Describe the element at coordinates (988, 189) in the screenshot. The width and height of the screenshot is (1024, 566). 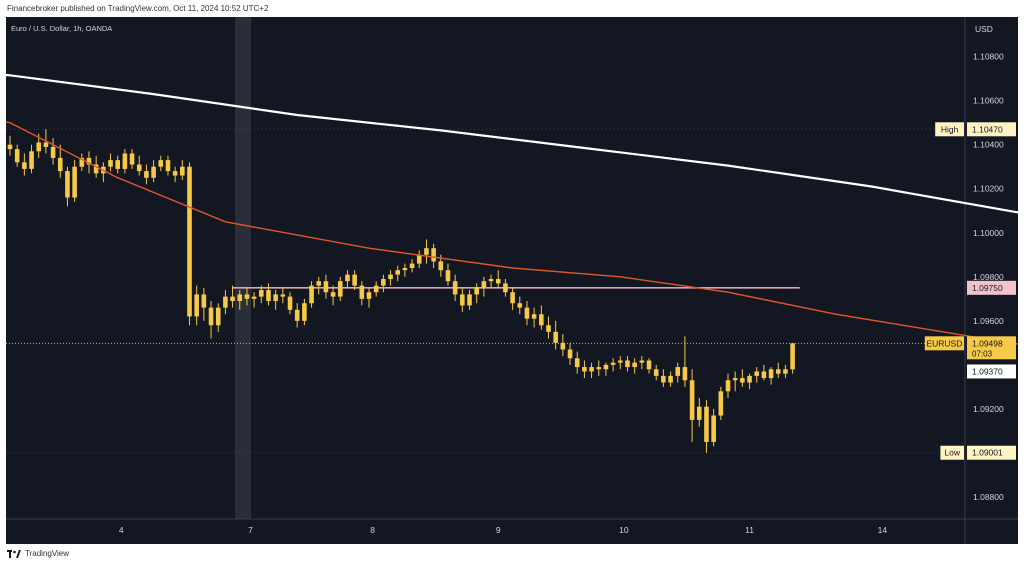
I see `price-tick-label: 1.10200` at that location.